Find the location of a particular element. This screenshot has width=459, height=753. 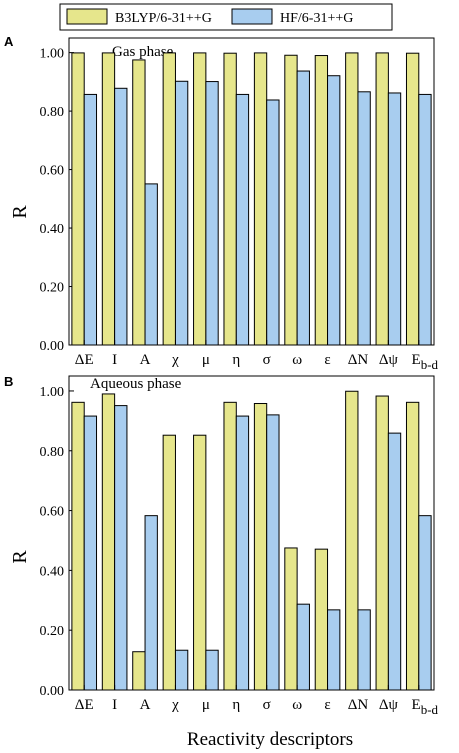

category-label: χ is located at coordinates (175, 360).